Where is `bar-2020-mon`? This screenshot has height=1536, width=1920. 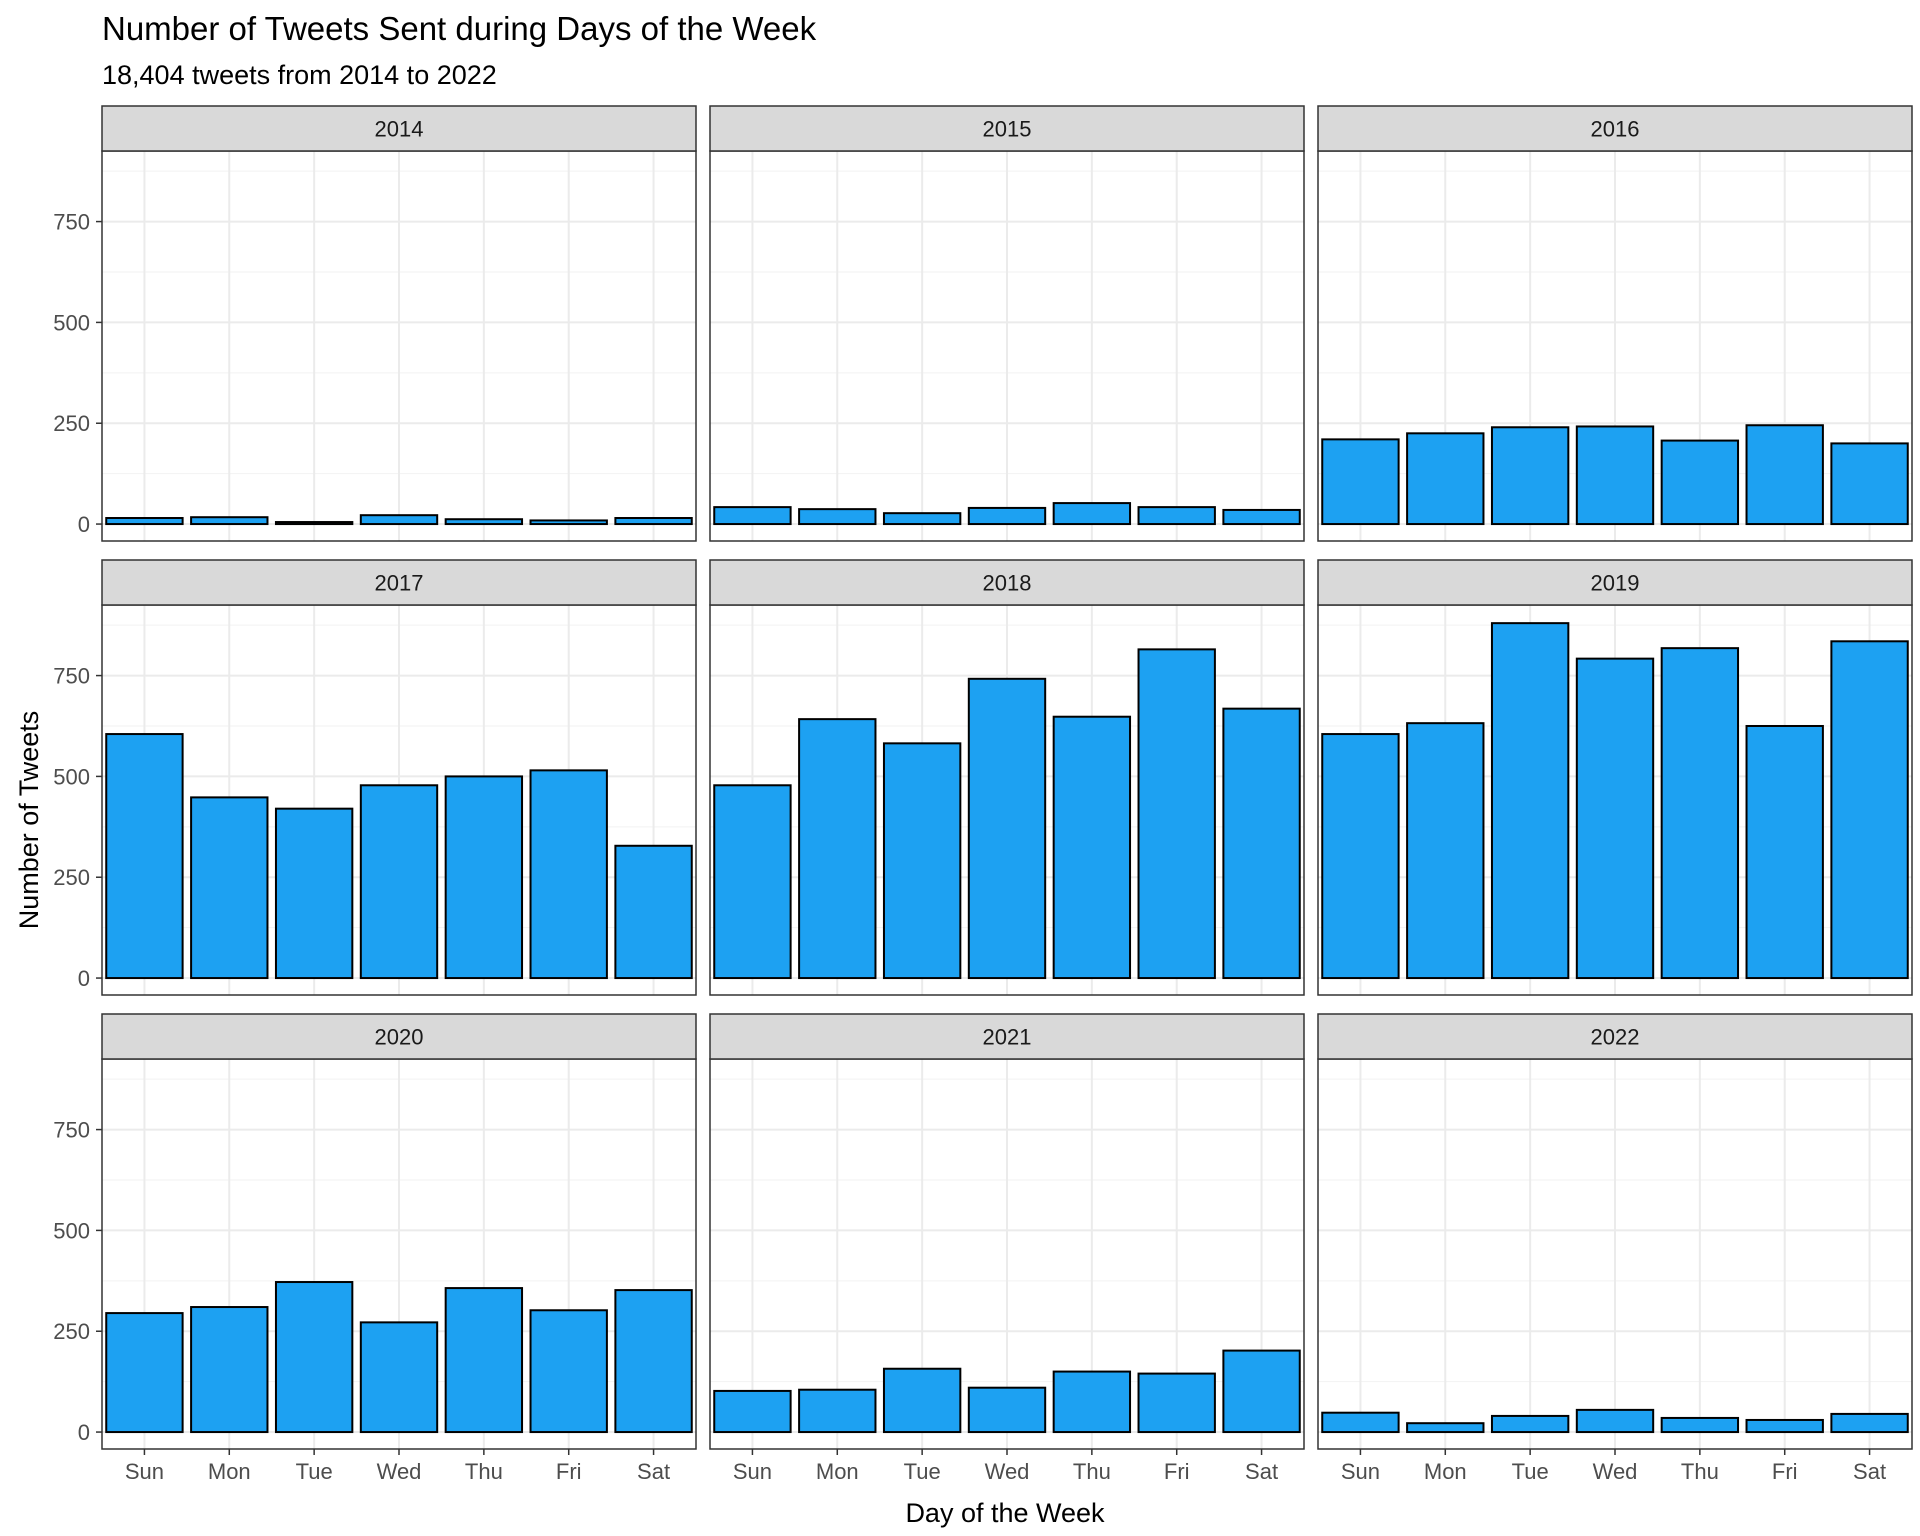
bar-2020-mon is located at coordinates (229, 1370).